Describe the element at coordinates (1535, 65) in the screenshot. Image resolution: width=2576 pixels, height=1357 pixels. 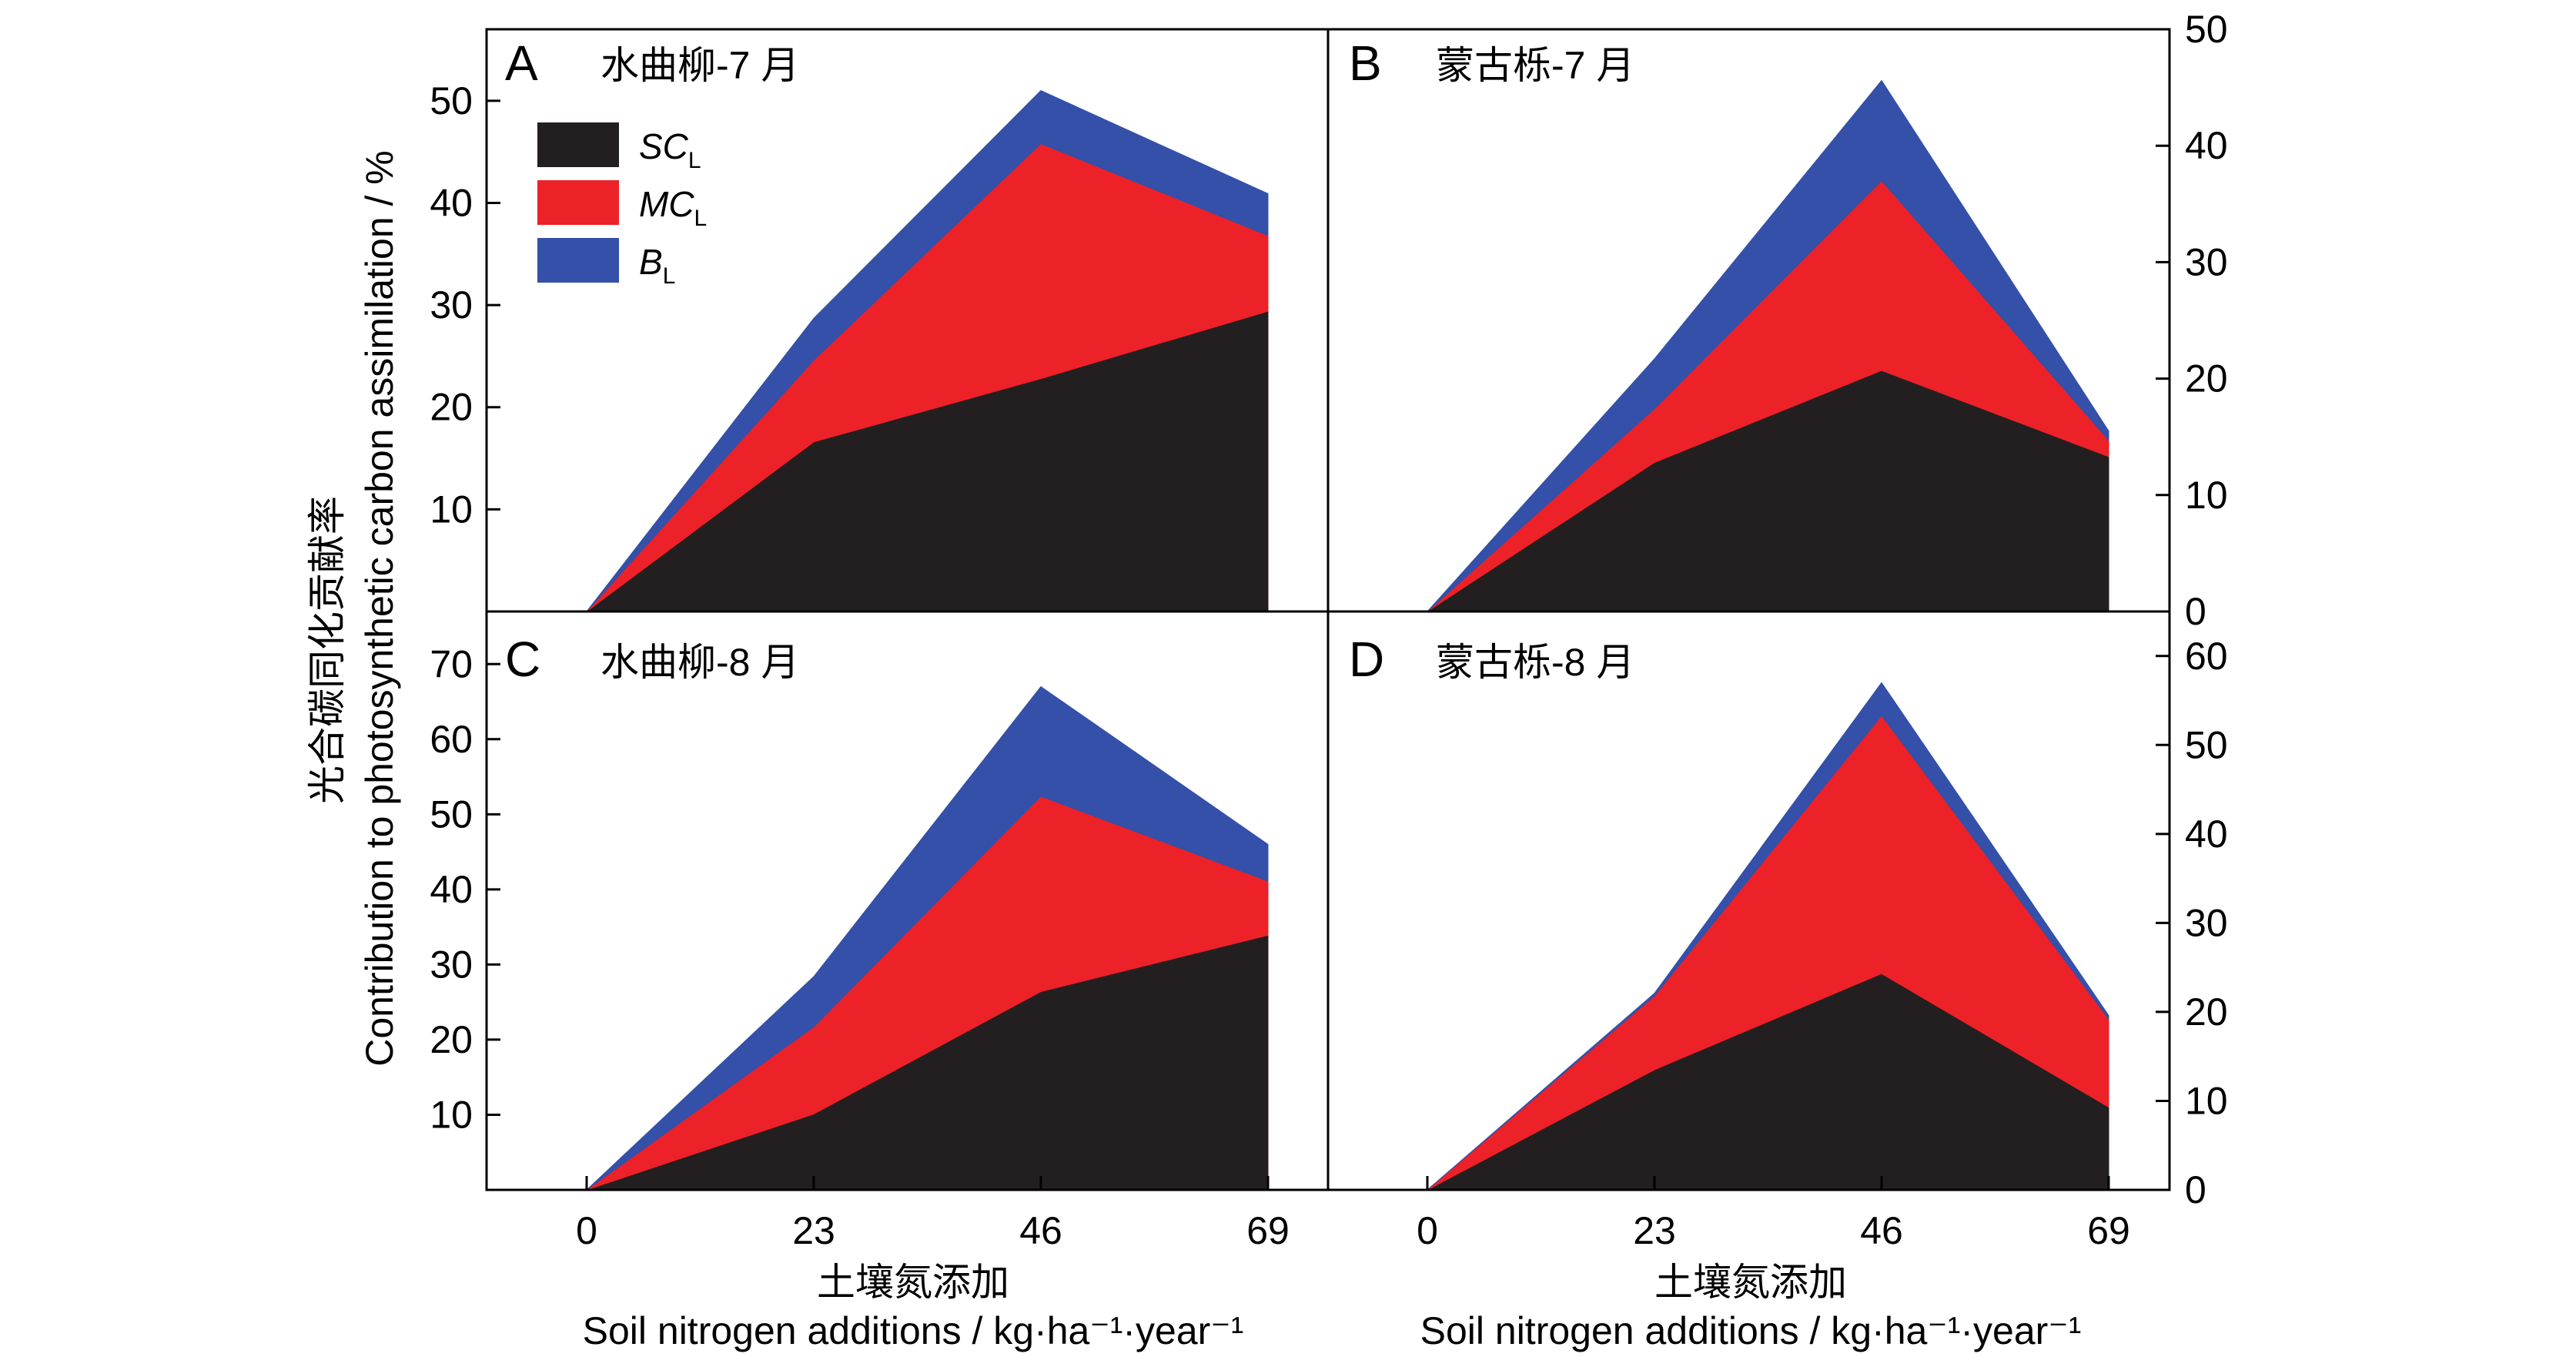
I see `panel-title: 蒙古栎-7 月` at that location.